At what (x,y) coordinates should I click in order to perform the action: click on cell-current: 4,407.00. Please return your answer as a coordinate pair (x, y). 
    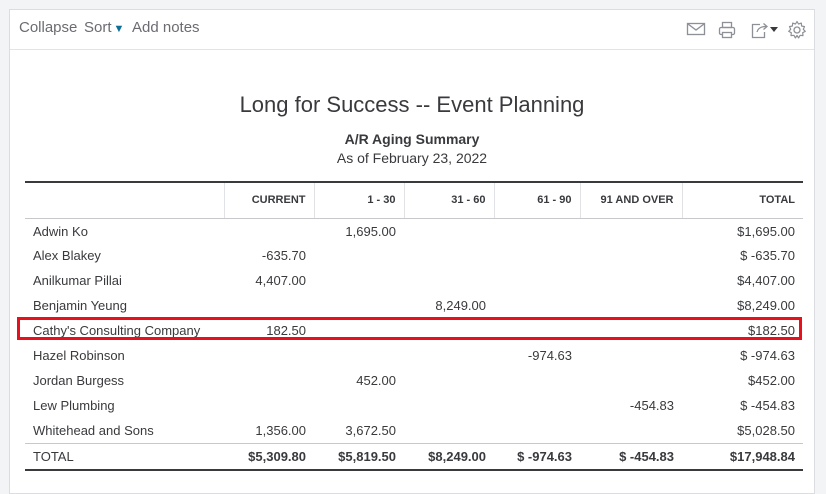
    Looking at the image, I should click on (280, 280).